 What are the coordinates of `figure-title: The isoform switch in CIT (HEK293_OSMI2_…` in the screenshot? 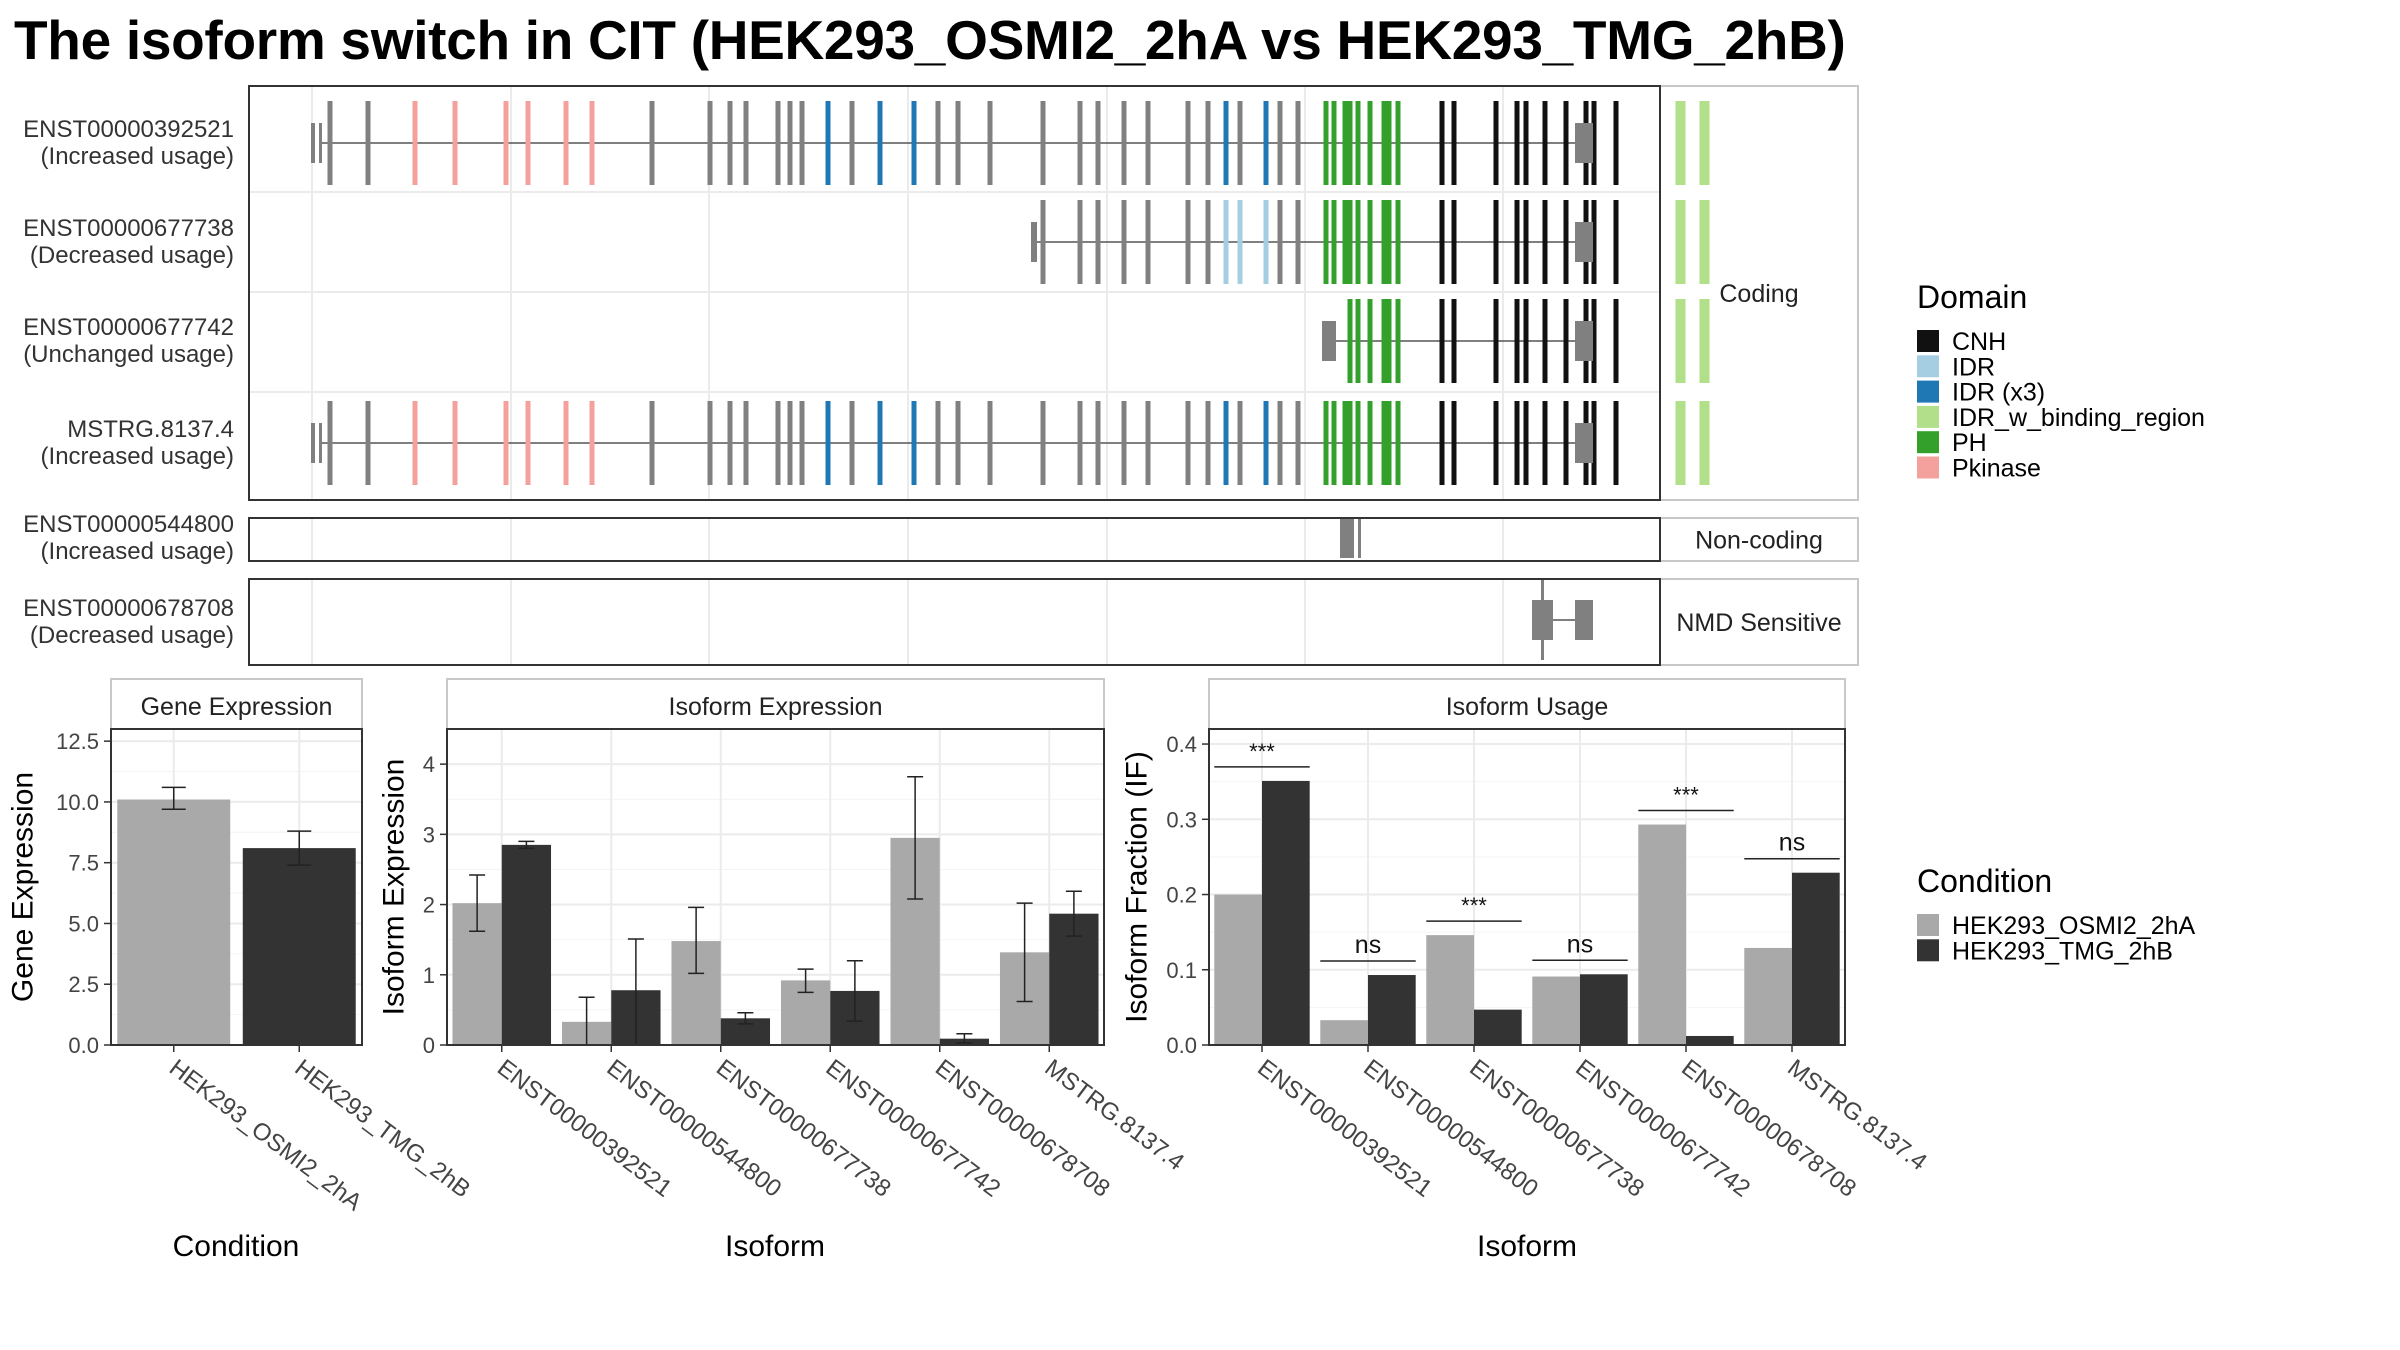 It's located at (930, 40).